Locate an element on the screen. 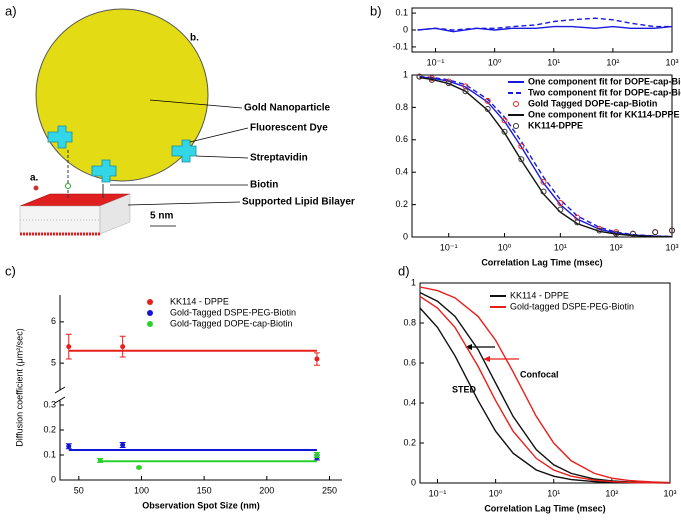 The image size is (681, 522). diagram-label: Streptavidin is located at coordinates (279, 158).